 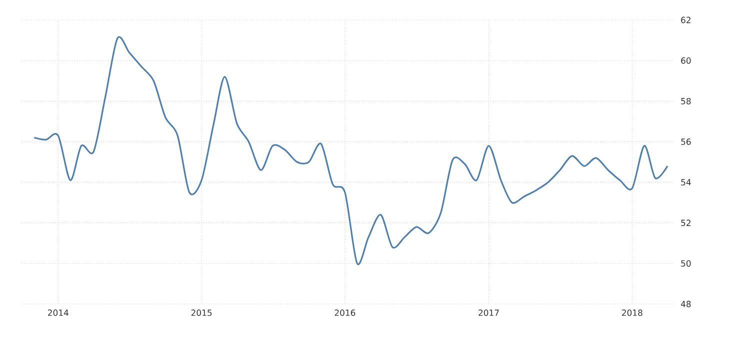 I want to click on y-tick-label: 48, so click(x=685, y=304).